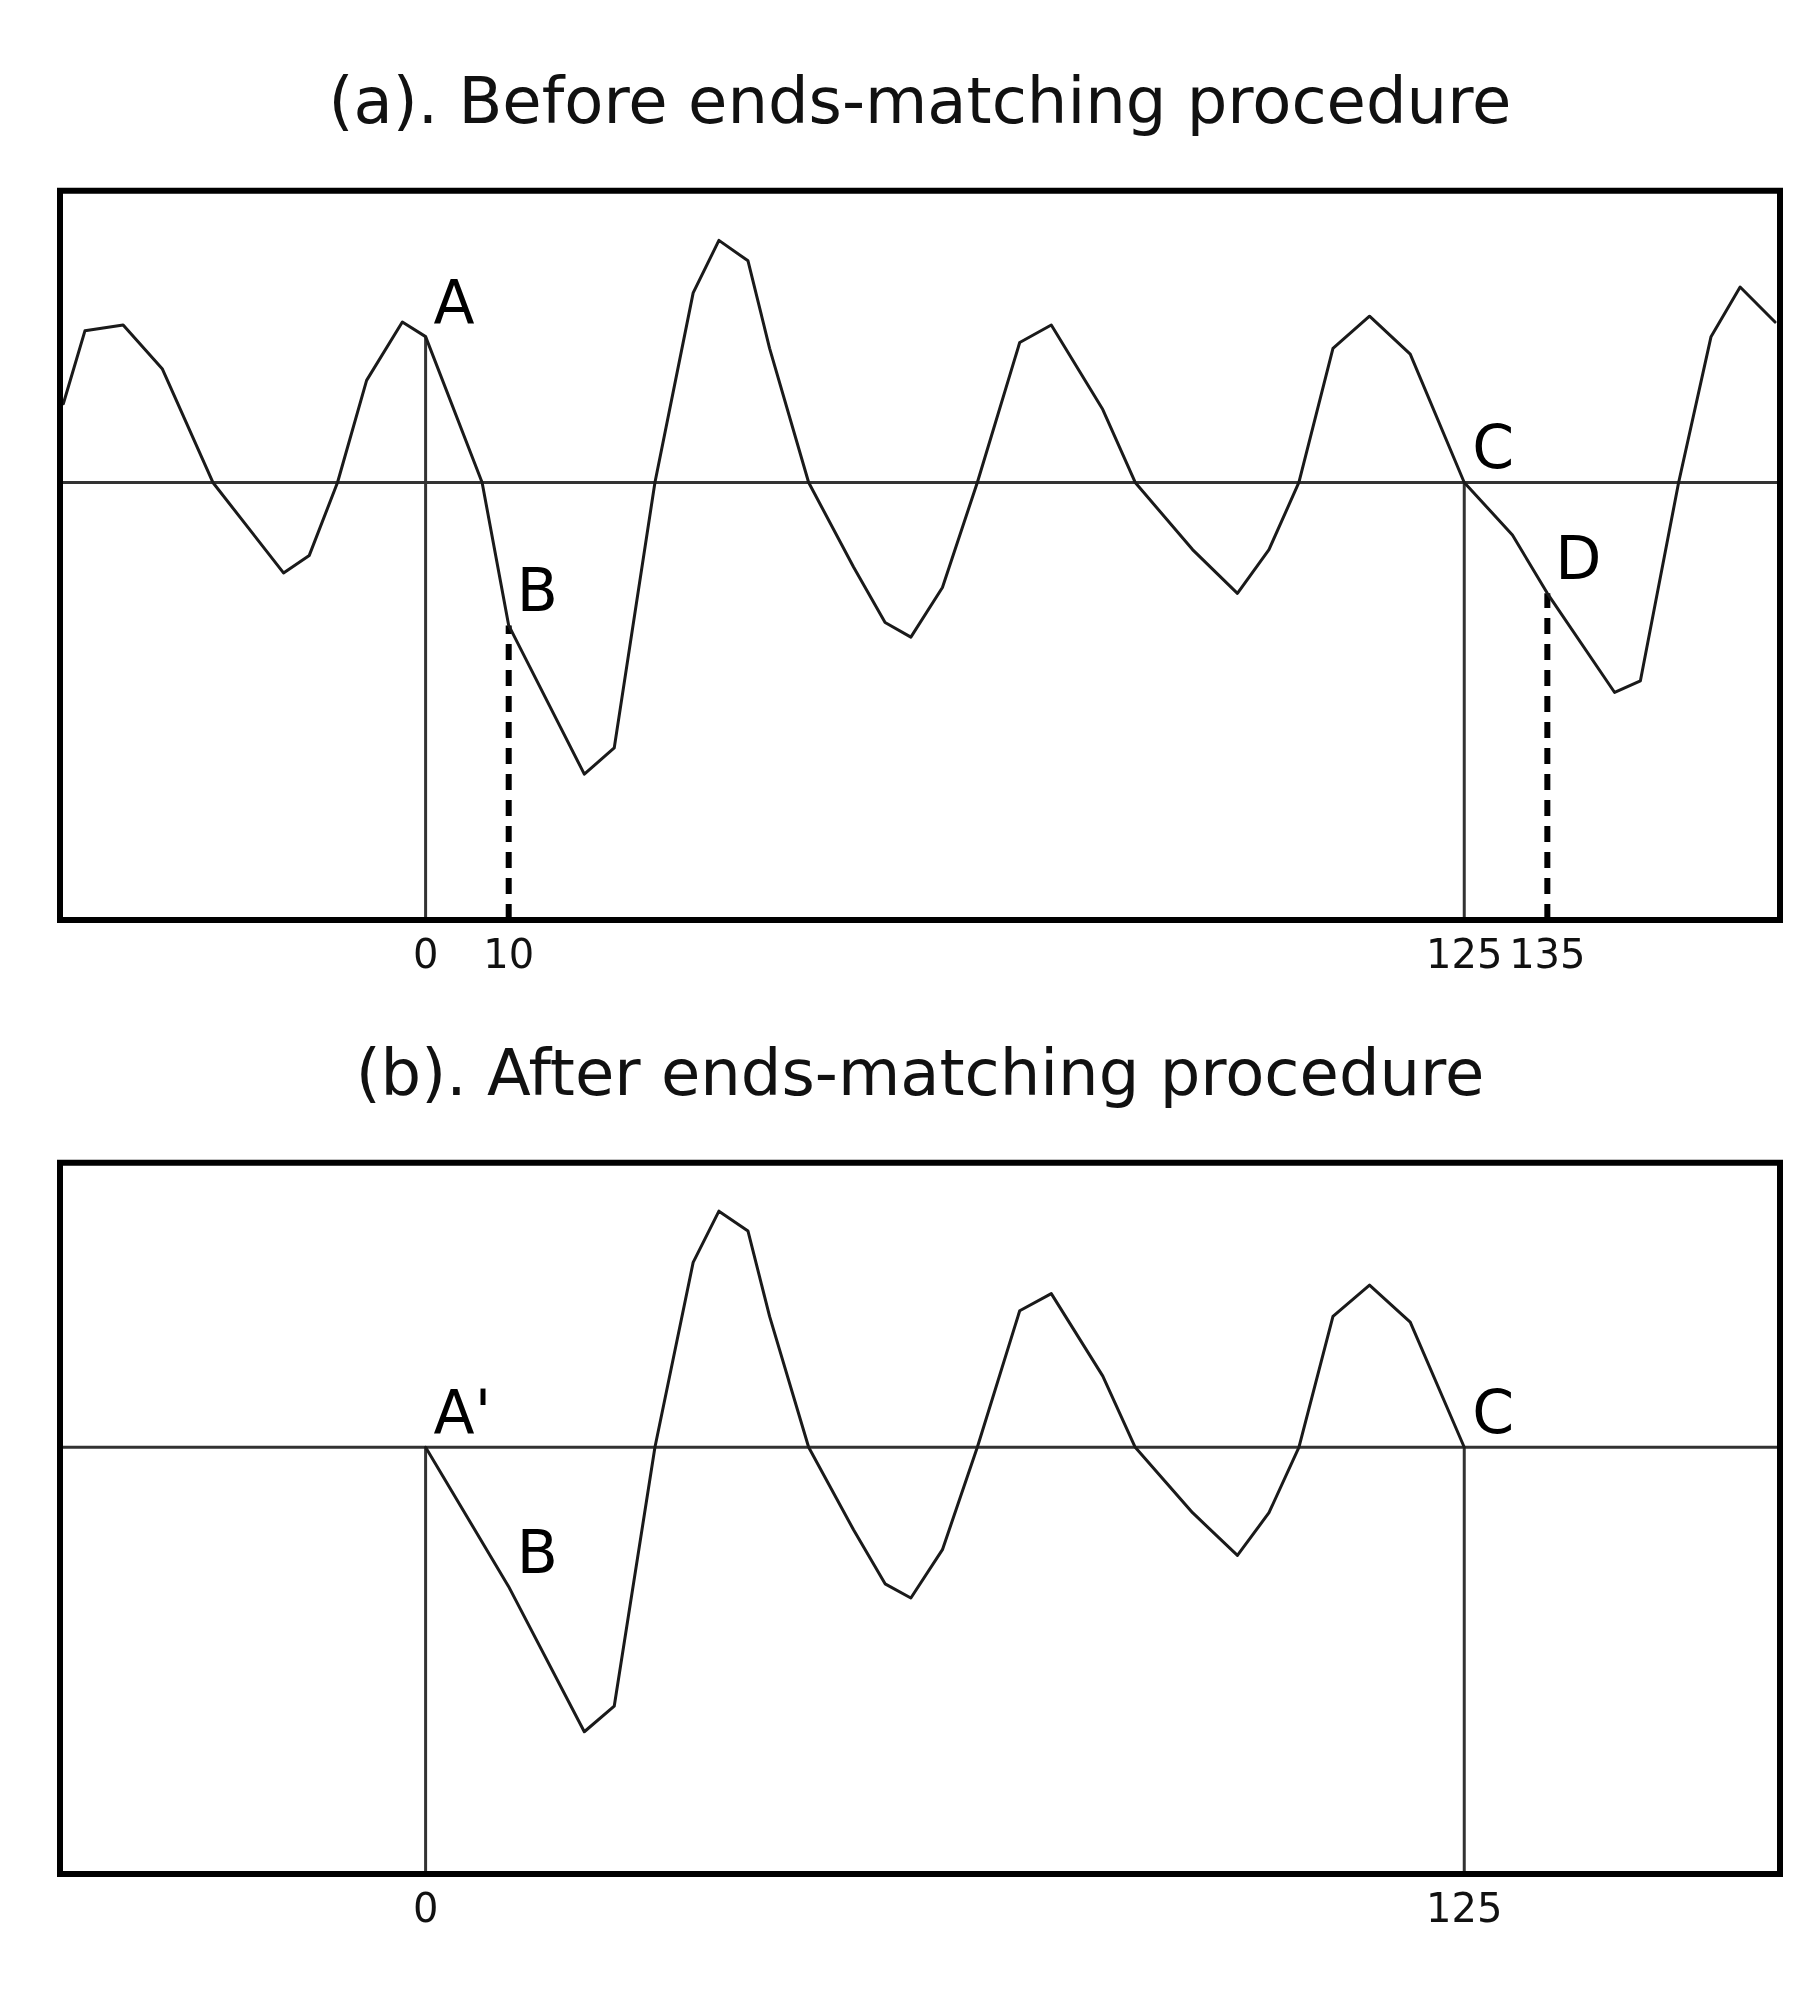 The height and width of the screenshot is (2008, 1816). Describe the element at coordinates (462, 1412) in the screenshot. I see `annotation: A'` at that location.